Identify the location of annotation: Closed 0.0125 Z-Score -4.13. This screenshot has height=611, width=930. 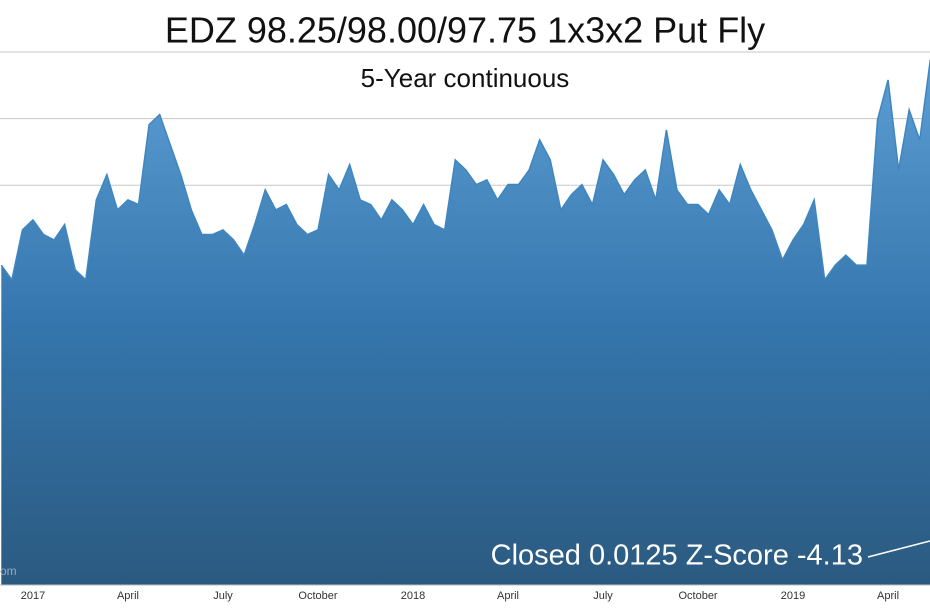
(677, 556).